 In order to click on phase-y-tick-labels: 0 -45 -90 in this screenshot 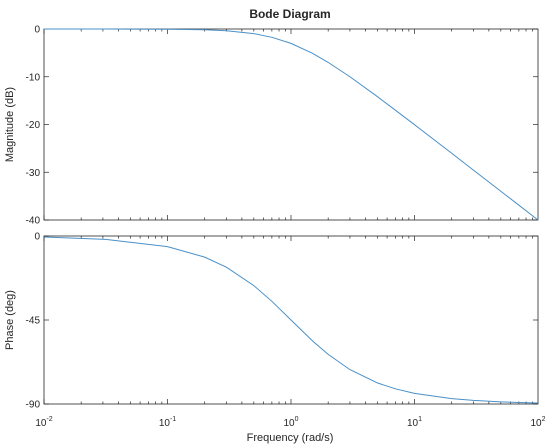, I will do `click(33, 321)`.